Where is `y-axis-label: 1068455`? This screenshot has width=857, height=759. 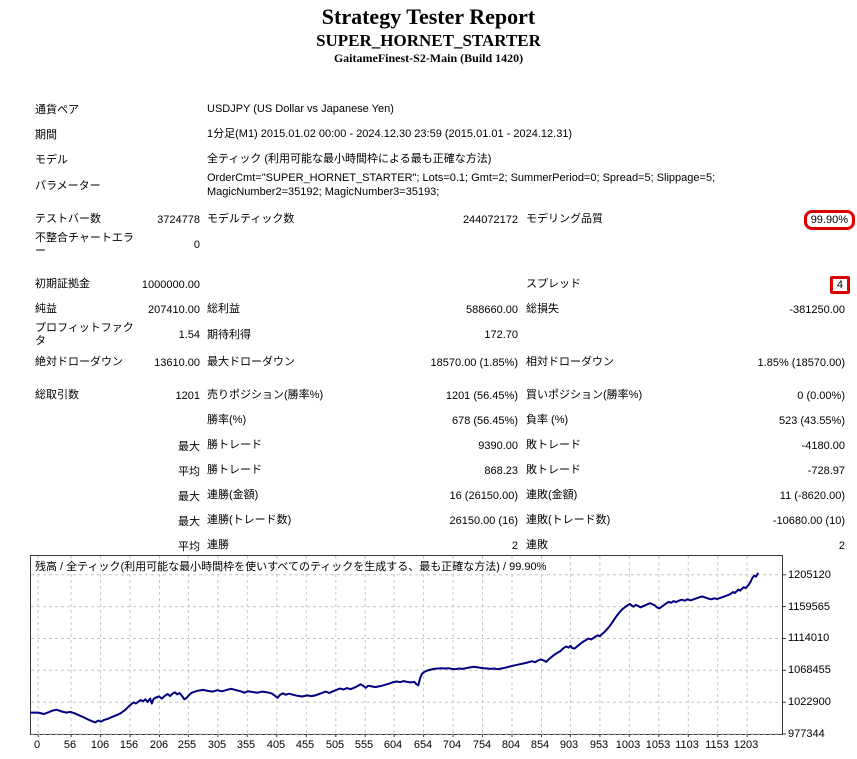 y-axis-label: 1068455 is located at coordinates (809, 670).